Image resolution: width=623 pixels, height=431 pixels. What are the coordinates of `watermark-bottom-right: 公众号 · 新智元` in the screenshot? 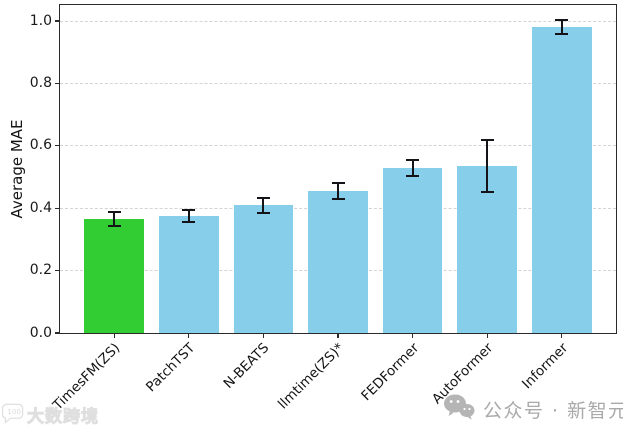 It's located at (533, 409).